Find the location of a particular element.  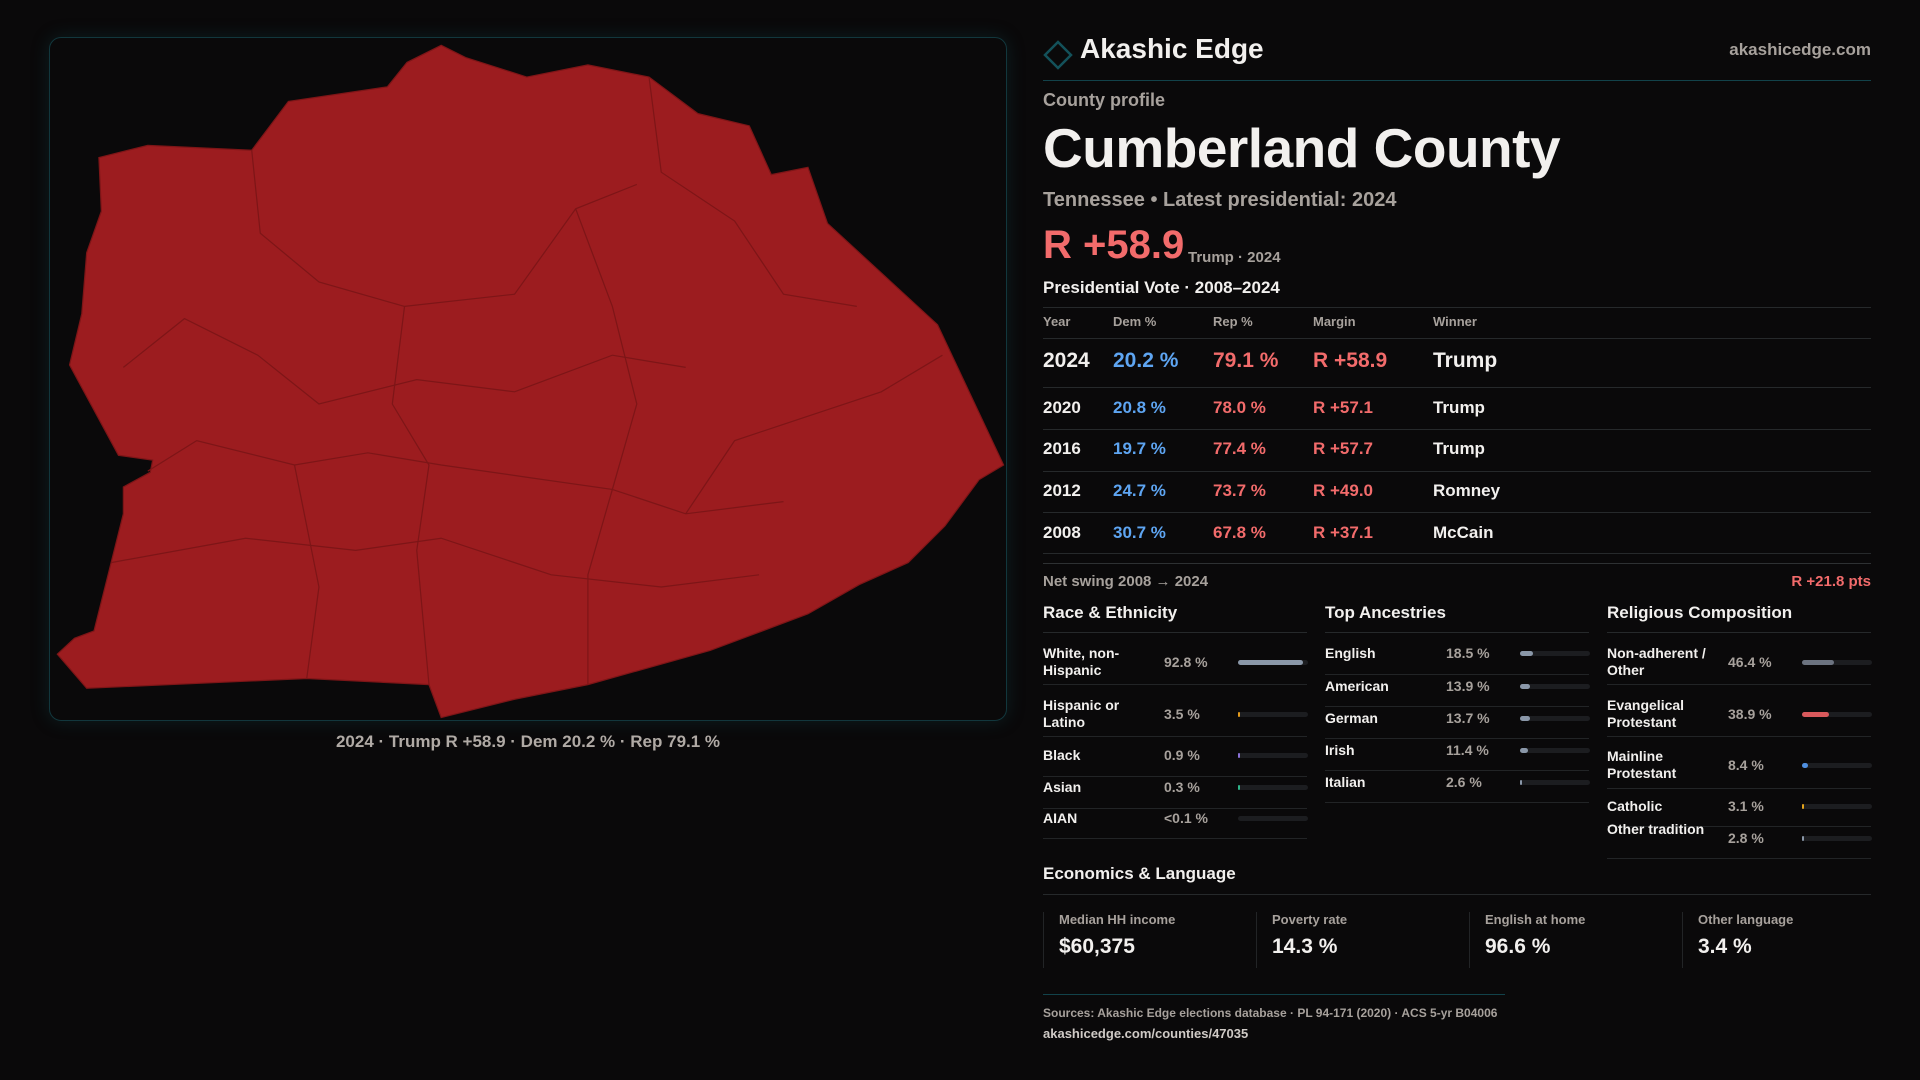

stat-label: Other language is located at coordinates (1746, 919).